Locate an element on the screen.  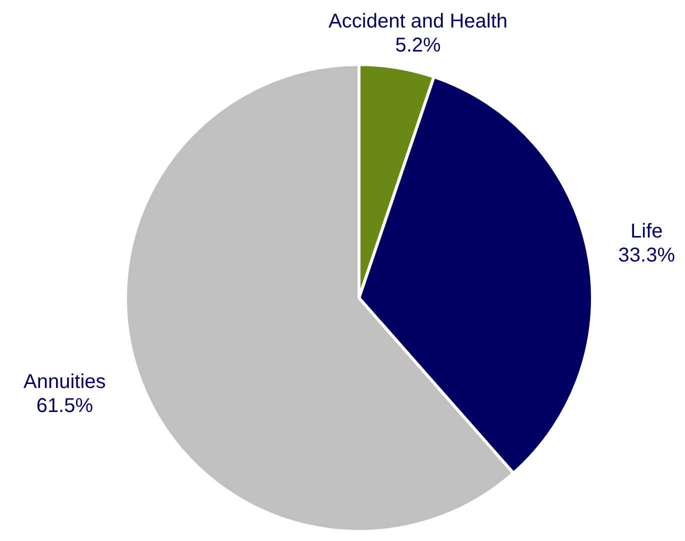
data-label: 33.3% is located at coordinates (647, 255).